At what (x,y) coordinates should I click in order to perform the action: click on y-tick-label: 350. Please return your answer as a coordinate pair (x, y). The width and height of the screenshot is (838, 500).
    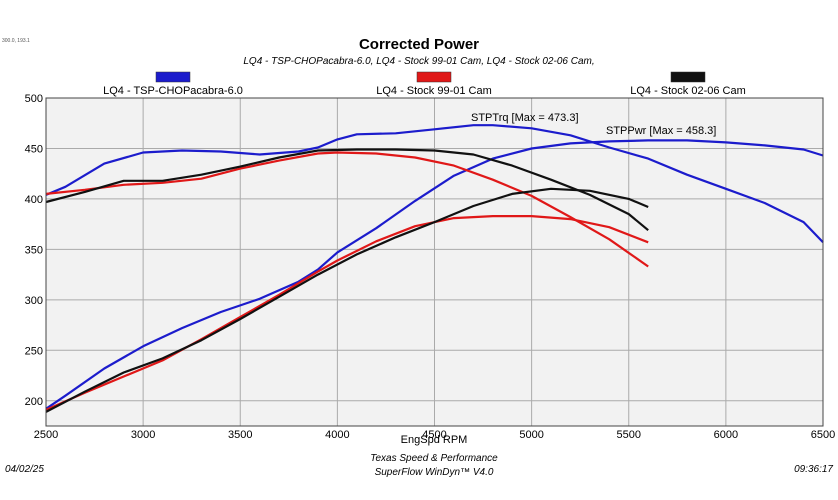
    Looking at the image, I should click on (34, 250).